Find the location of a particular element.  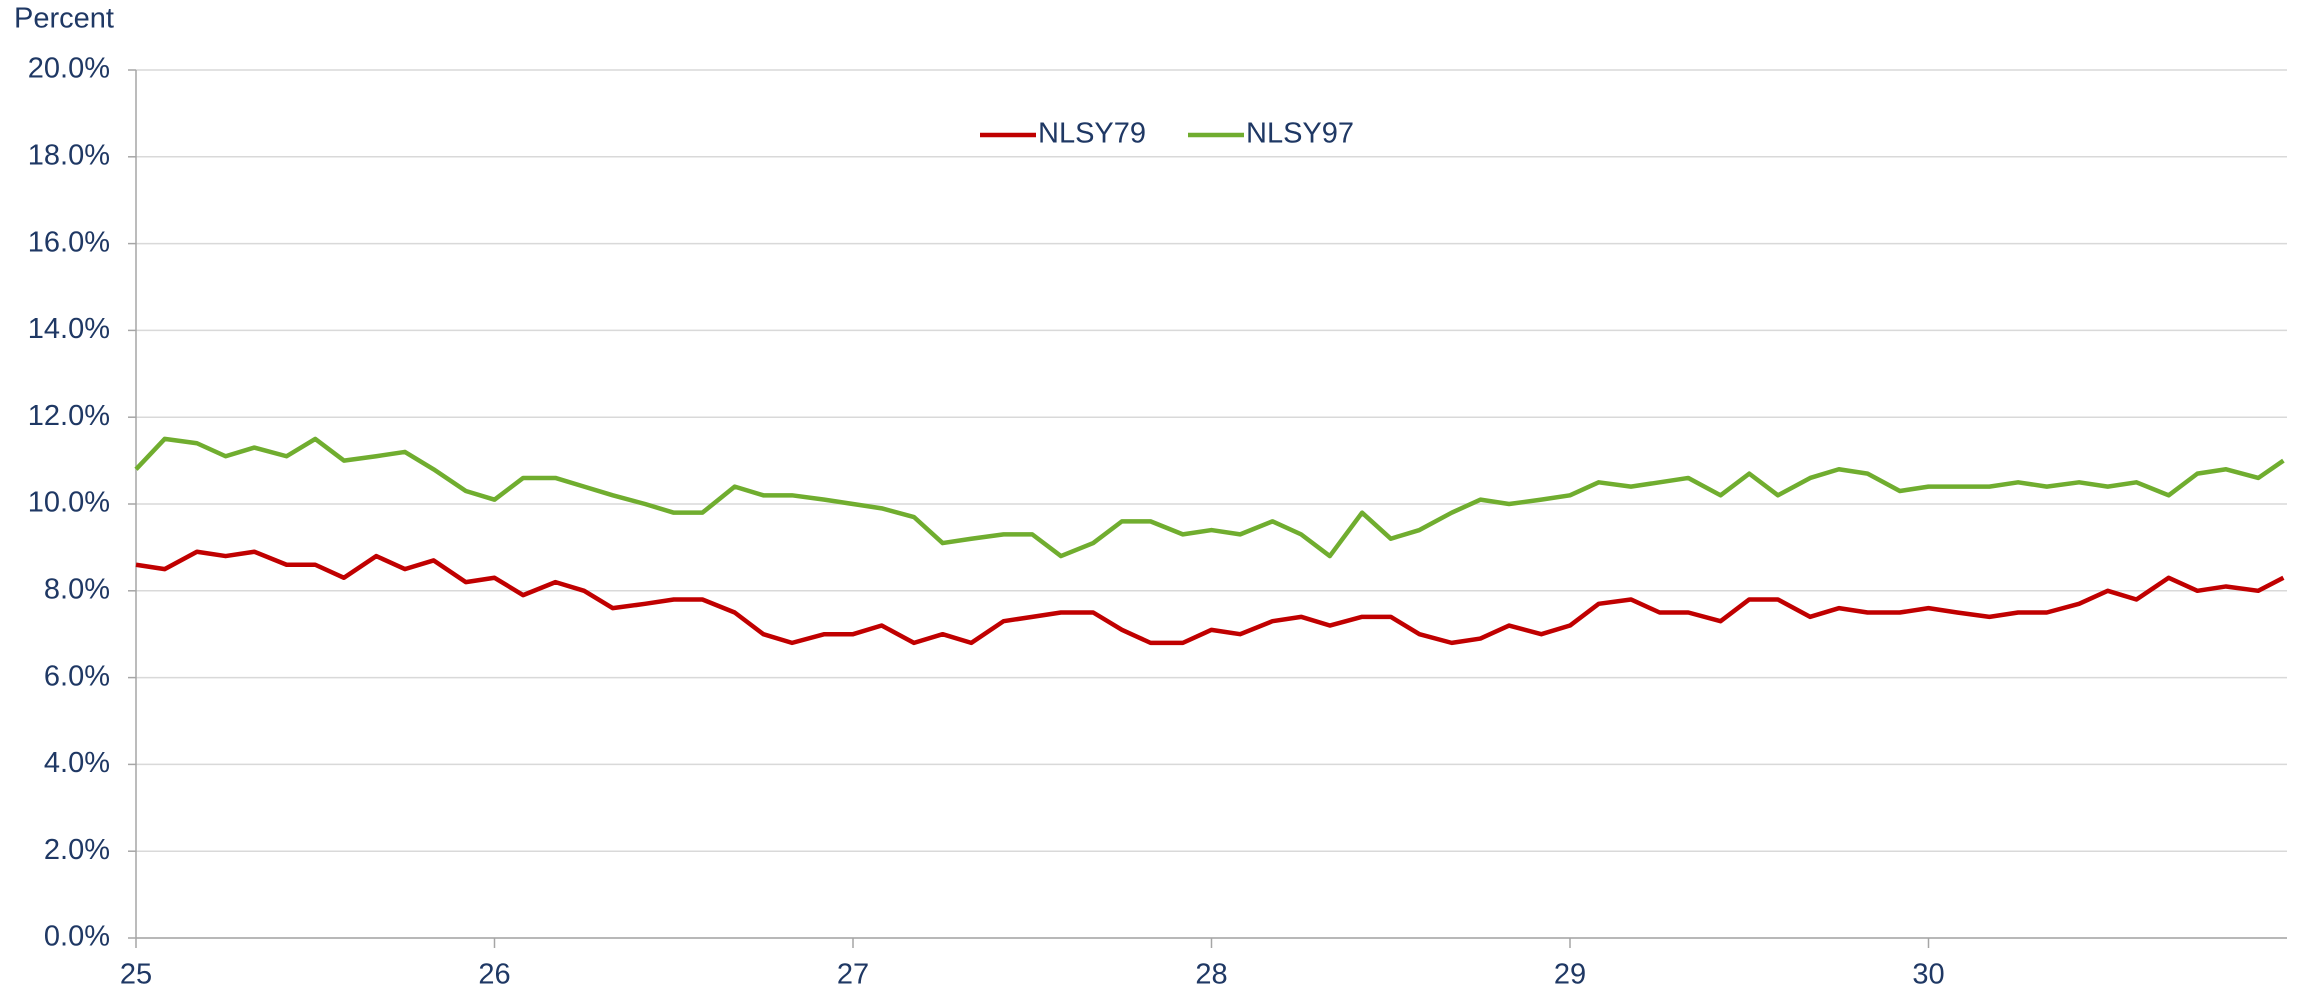

x-tick-label: 28 is located at coordinates (1211, 975).